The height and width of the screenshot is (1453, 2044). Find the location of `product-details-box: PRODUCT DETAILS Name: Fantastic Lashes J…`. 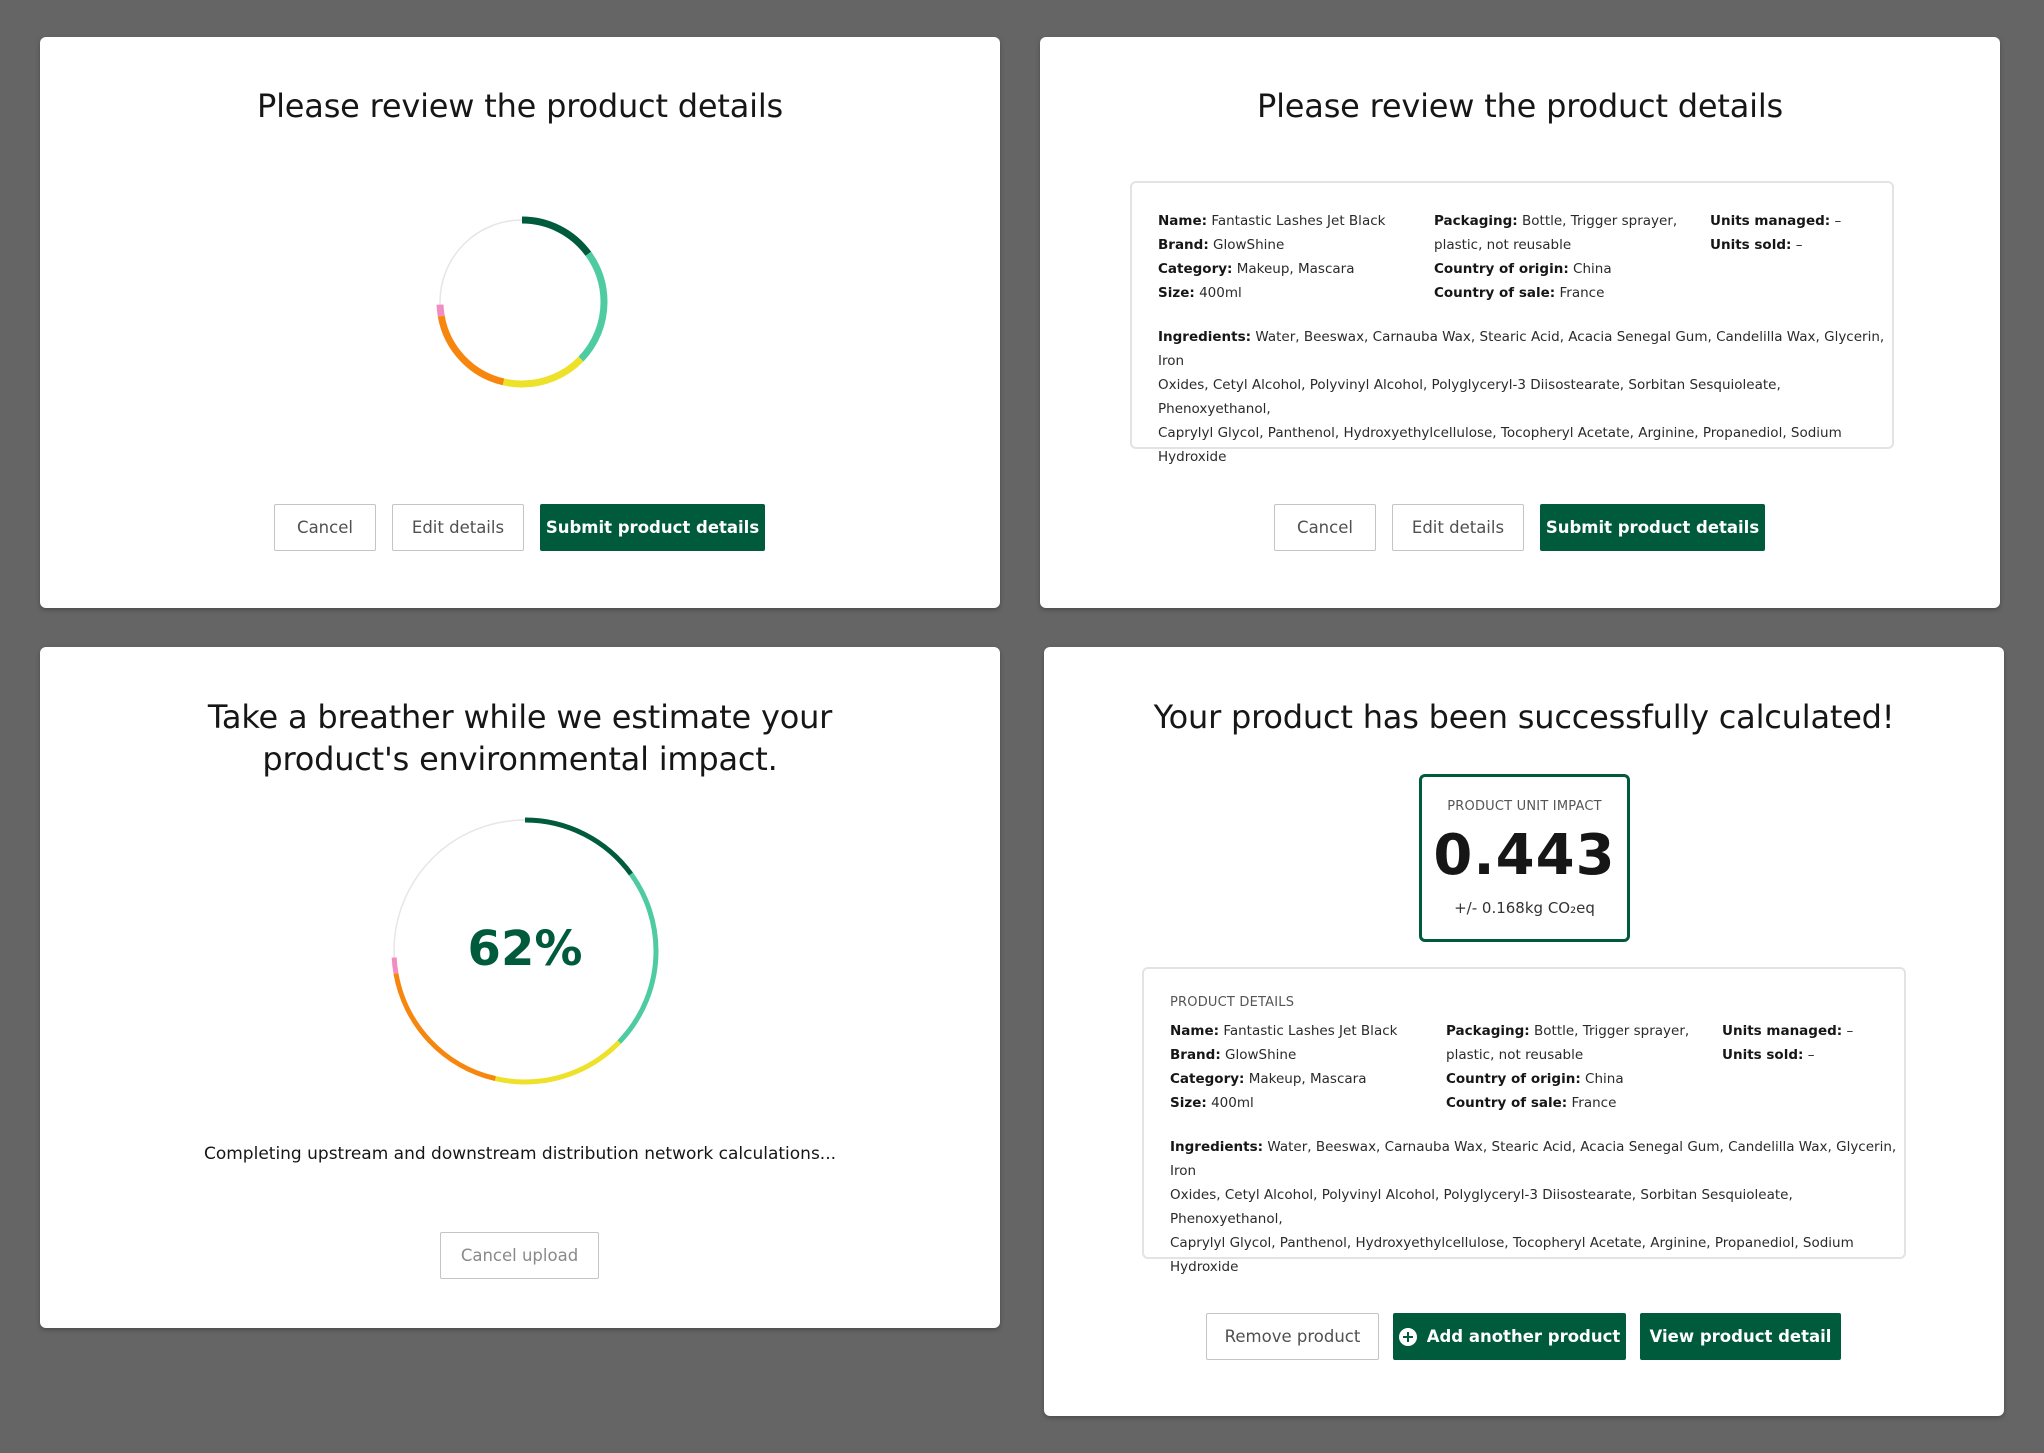

product-details-box: PRODUCT DETAILS Name: Fantastic Lashes J… is located at coordinates (1524, 1121).